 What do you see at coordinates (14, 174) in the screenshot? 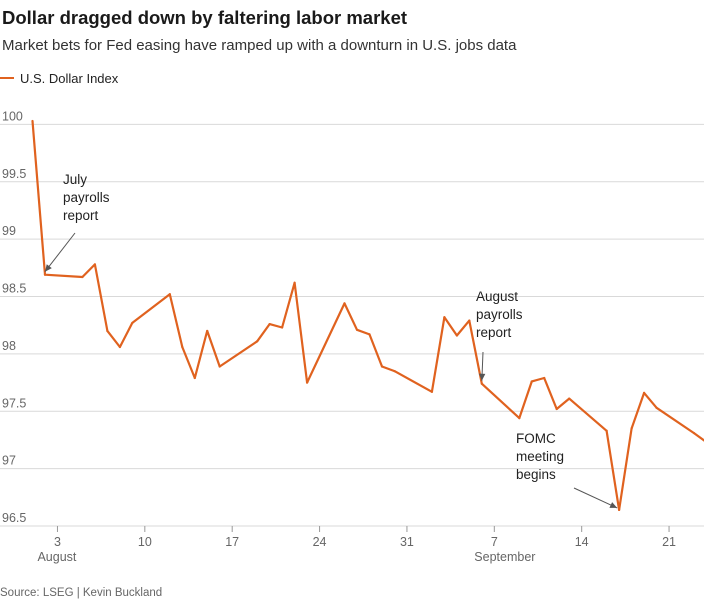
I see `y-tick-label: 99.5` at bounding box center [14, 174].